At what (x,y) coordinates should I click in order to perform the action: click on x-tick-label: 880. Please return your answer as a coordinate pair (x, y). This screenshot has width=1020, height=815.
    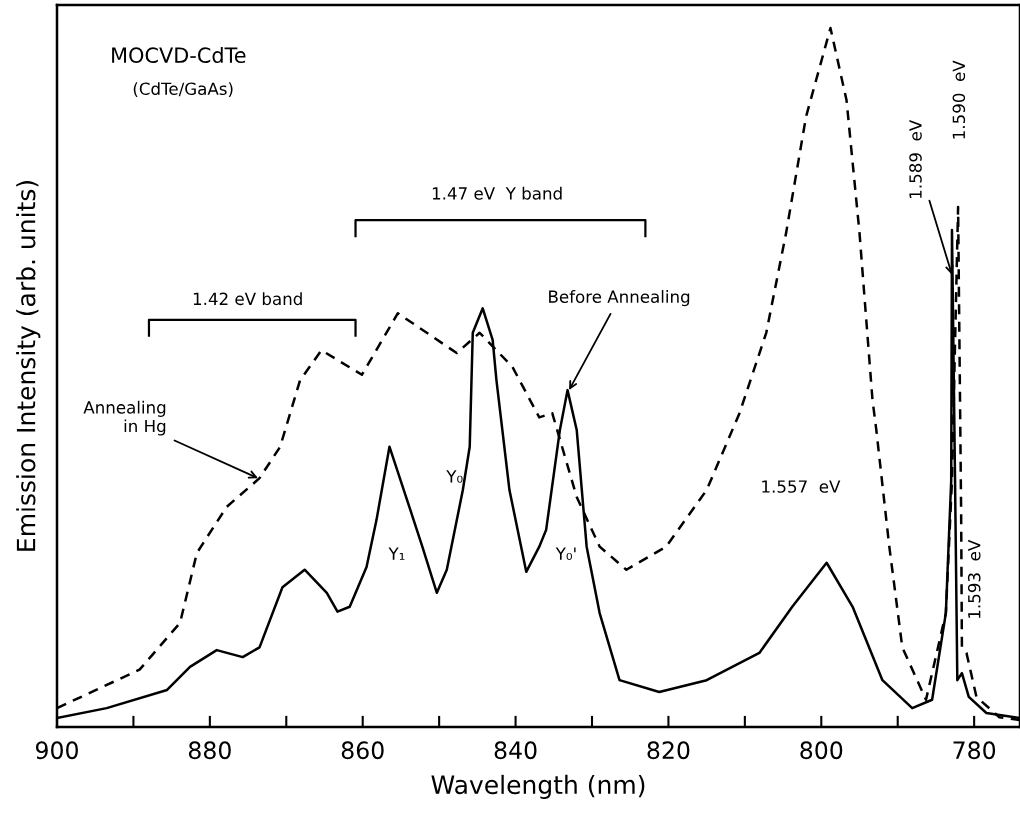
    Looking at the image, I should click on (209, 750).